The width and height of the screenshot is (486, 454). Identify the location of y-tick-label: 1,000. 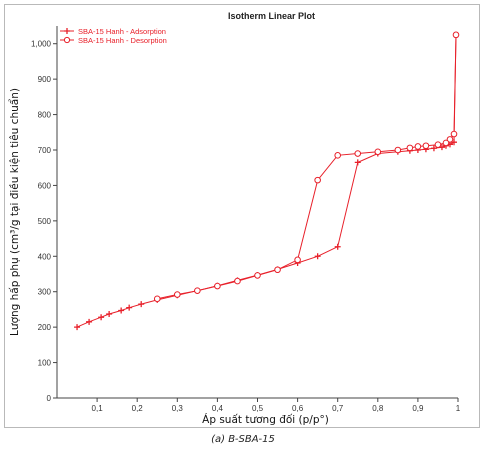
(41, 44).